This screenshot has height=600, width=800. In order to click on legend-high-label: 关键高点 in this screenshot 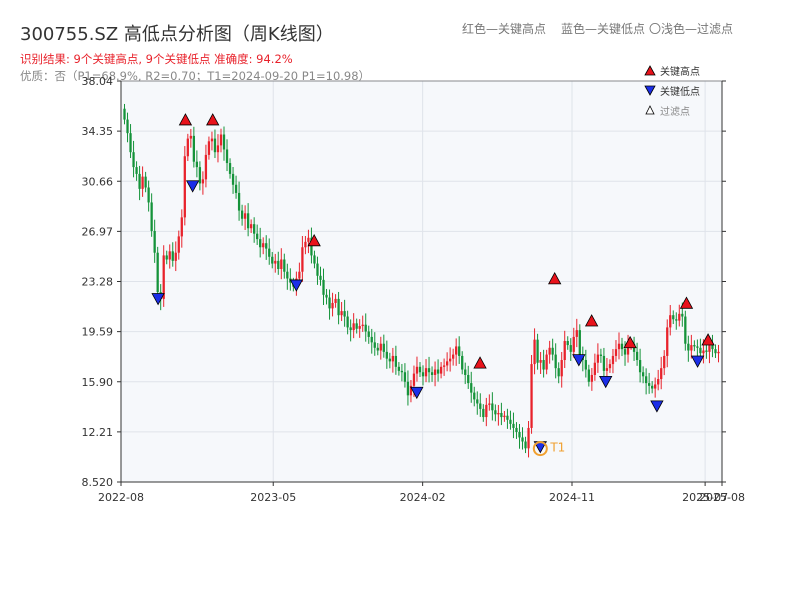, I will do `click(680, 71)`.